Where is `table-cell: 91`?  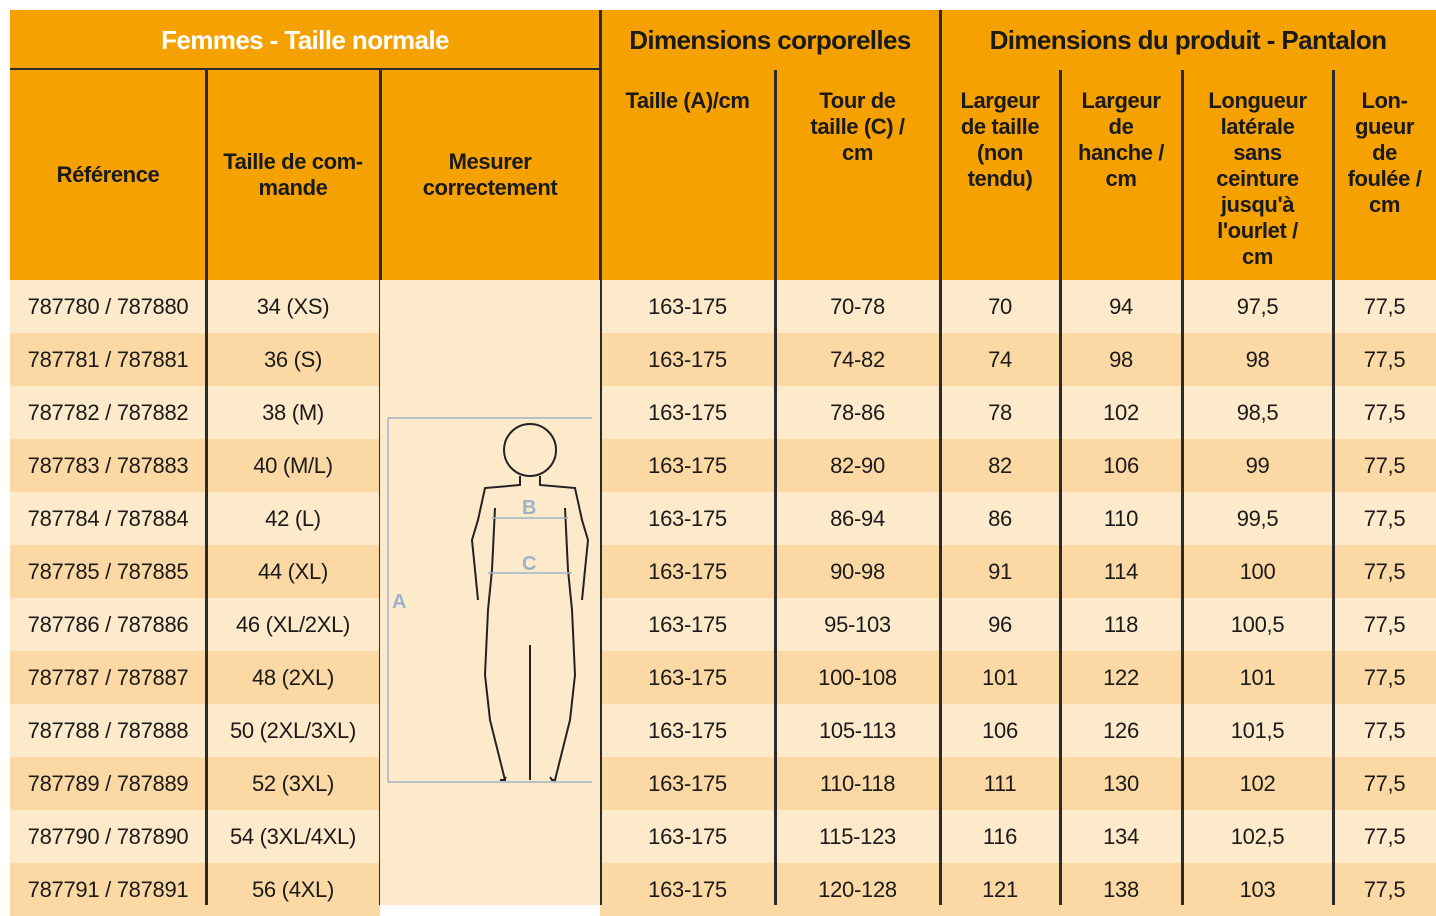 table-cell: 91 is located at coordinates (1000, 571).